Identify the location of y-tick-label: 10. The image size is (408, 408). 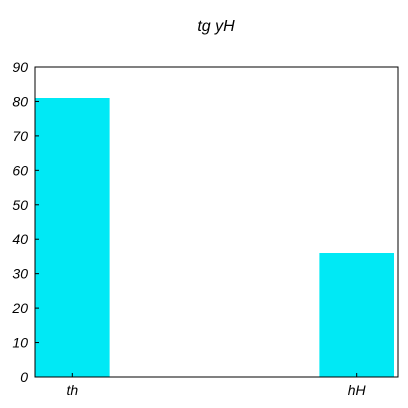
(20, 343).